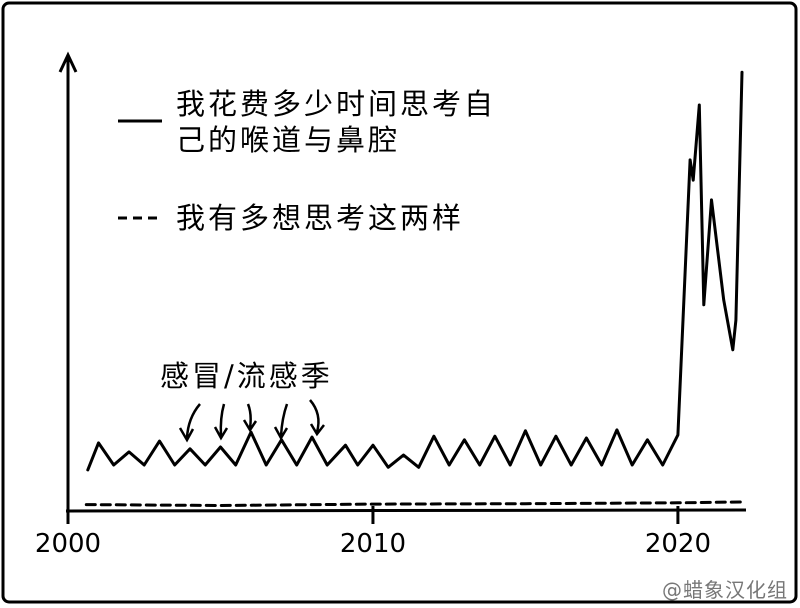 The height and width of the screenshot is (608, 800). Describe the element at coordinates (251, 421) in the screenshot. I see `annotation-arrows` at that location.